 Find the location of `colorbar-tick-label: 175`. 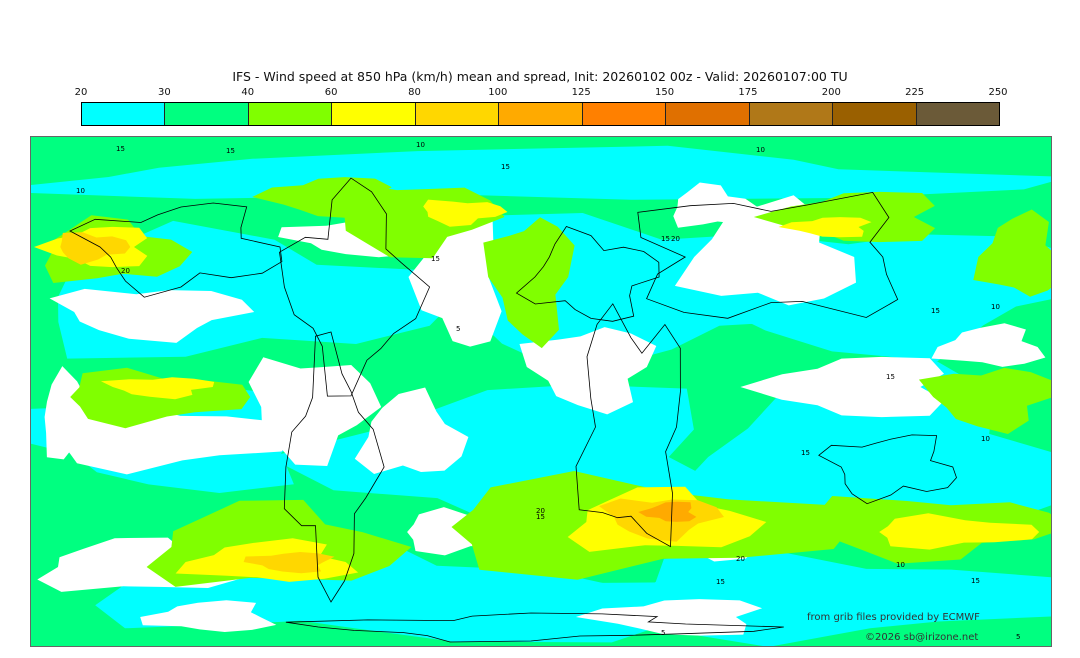

colorbar-tick-label: 175 is located at coordinates (748, 92).